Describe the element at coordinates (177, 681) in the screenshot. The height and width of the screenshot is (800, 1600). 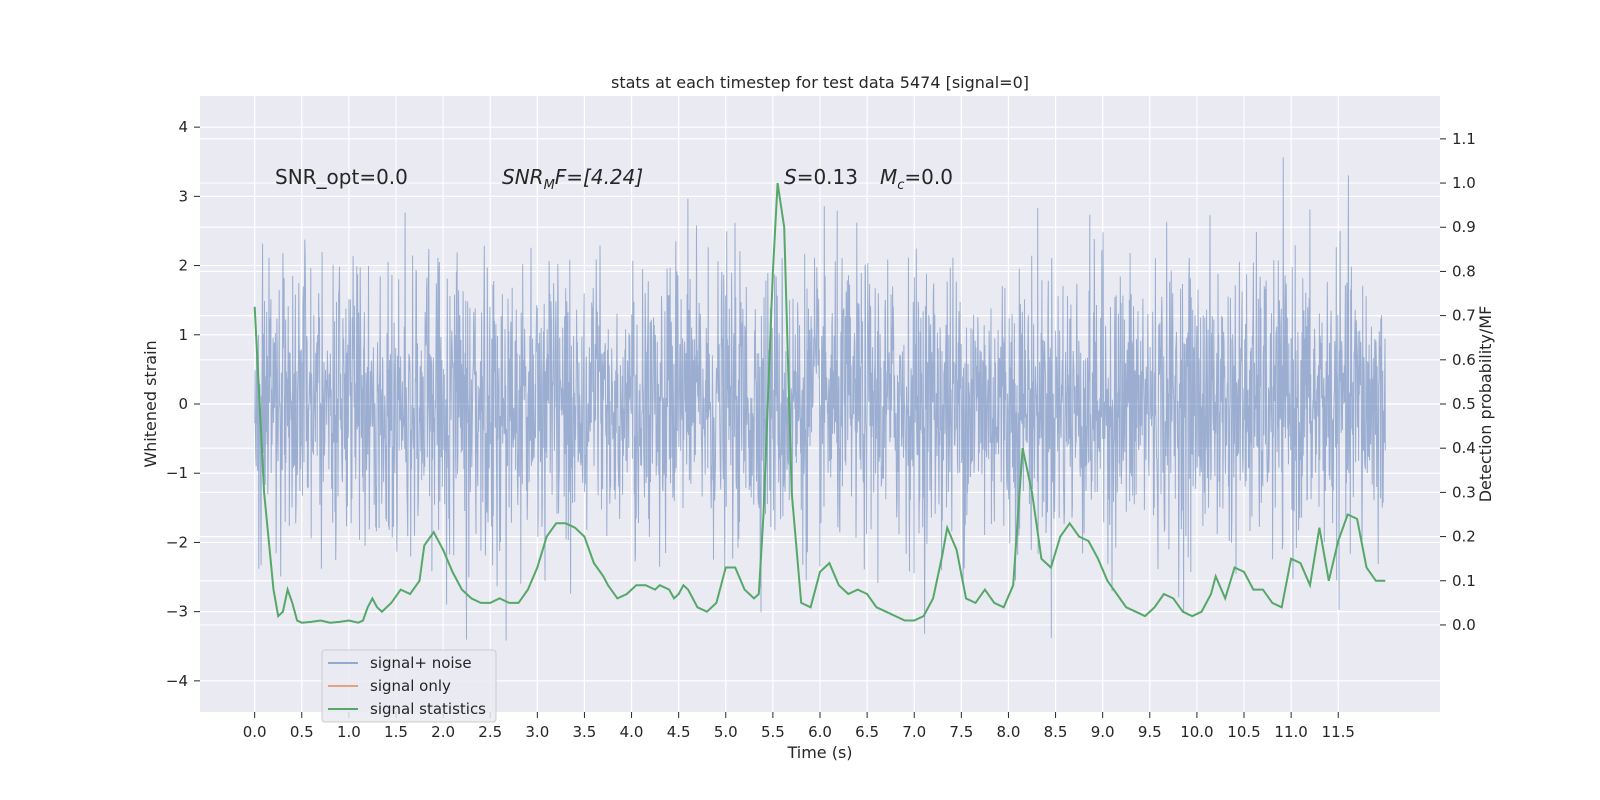
I see `y-tick-label: −4` at that location.